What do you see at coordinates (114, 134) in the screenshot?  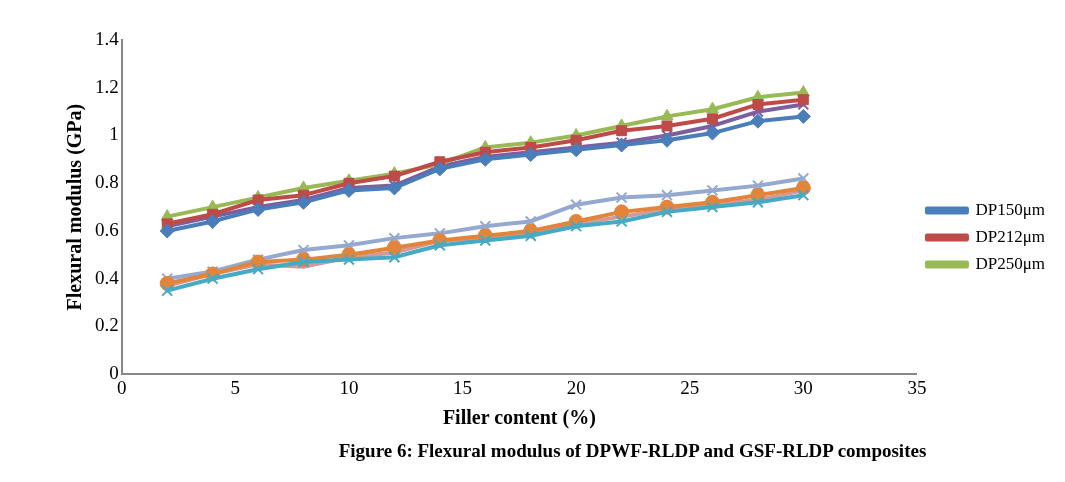 I see `y-tick-label: 1` at bounding box center [114, 134].